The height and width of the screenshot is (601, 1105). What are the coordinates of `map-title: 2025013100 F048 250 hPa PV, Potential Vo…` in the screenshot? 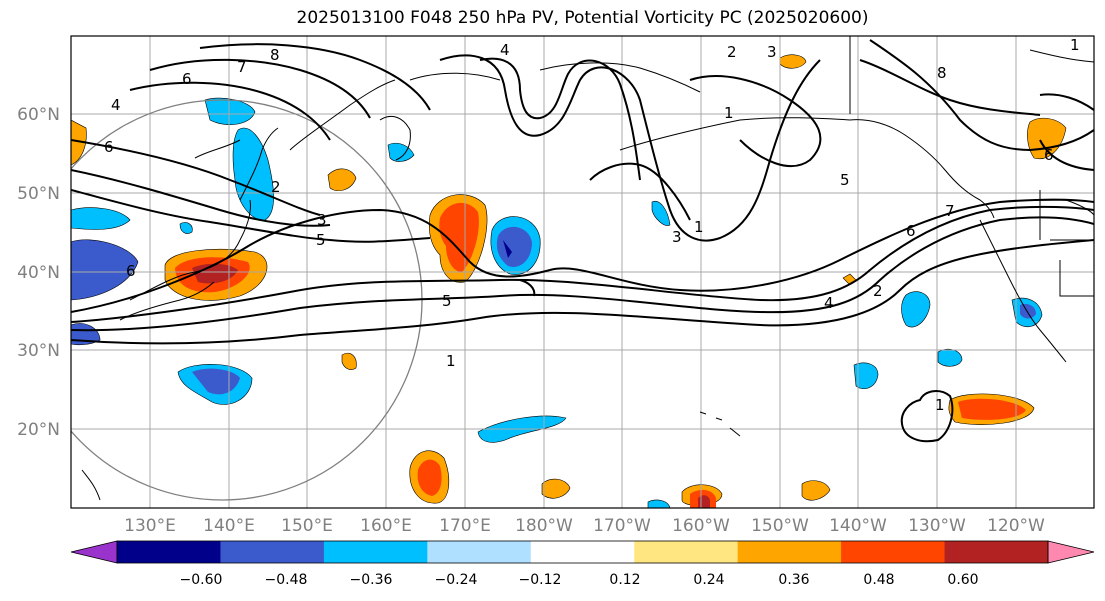 It's located at (582, 18).